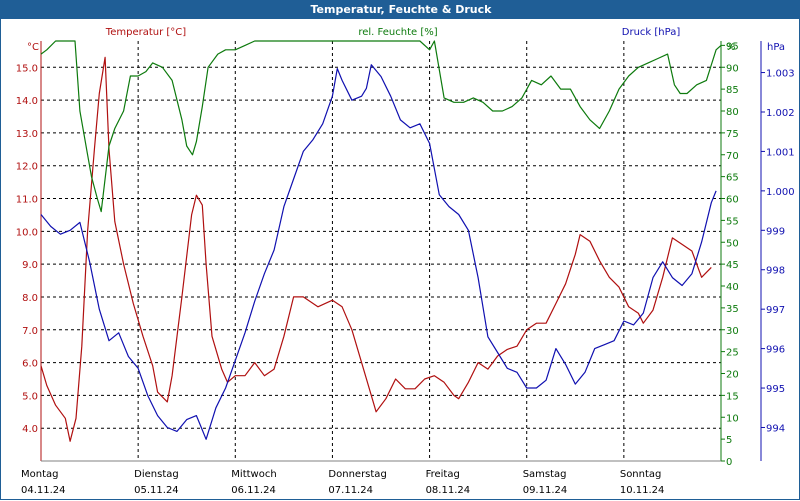 Image resolution: width=800 pixels, height=501 pixels. What do you see at coordinates (775, 350) in the screenshot?
I see `pressure-tick-label: 996` at bounding box center [775, 350].